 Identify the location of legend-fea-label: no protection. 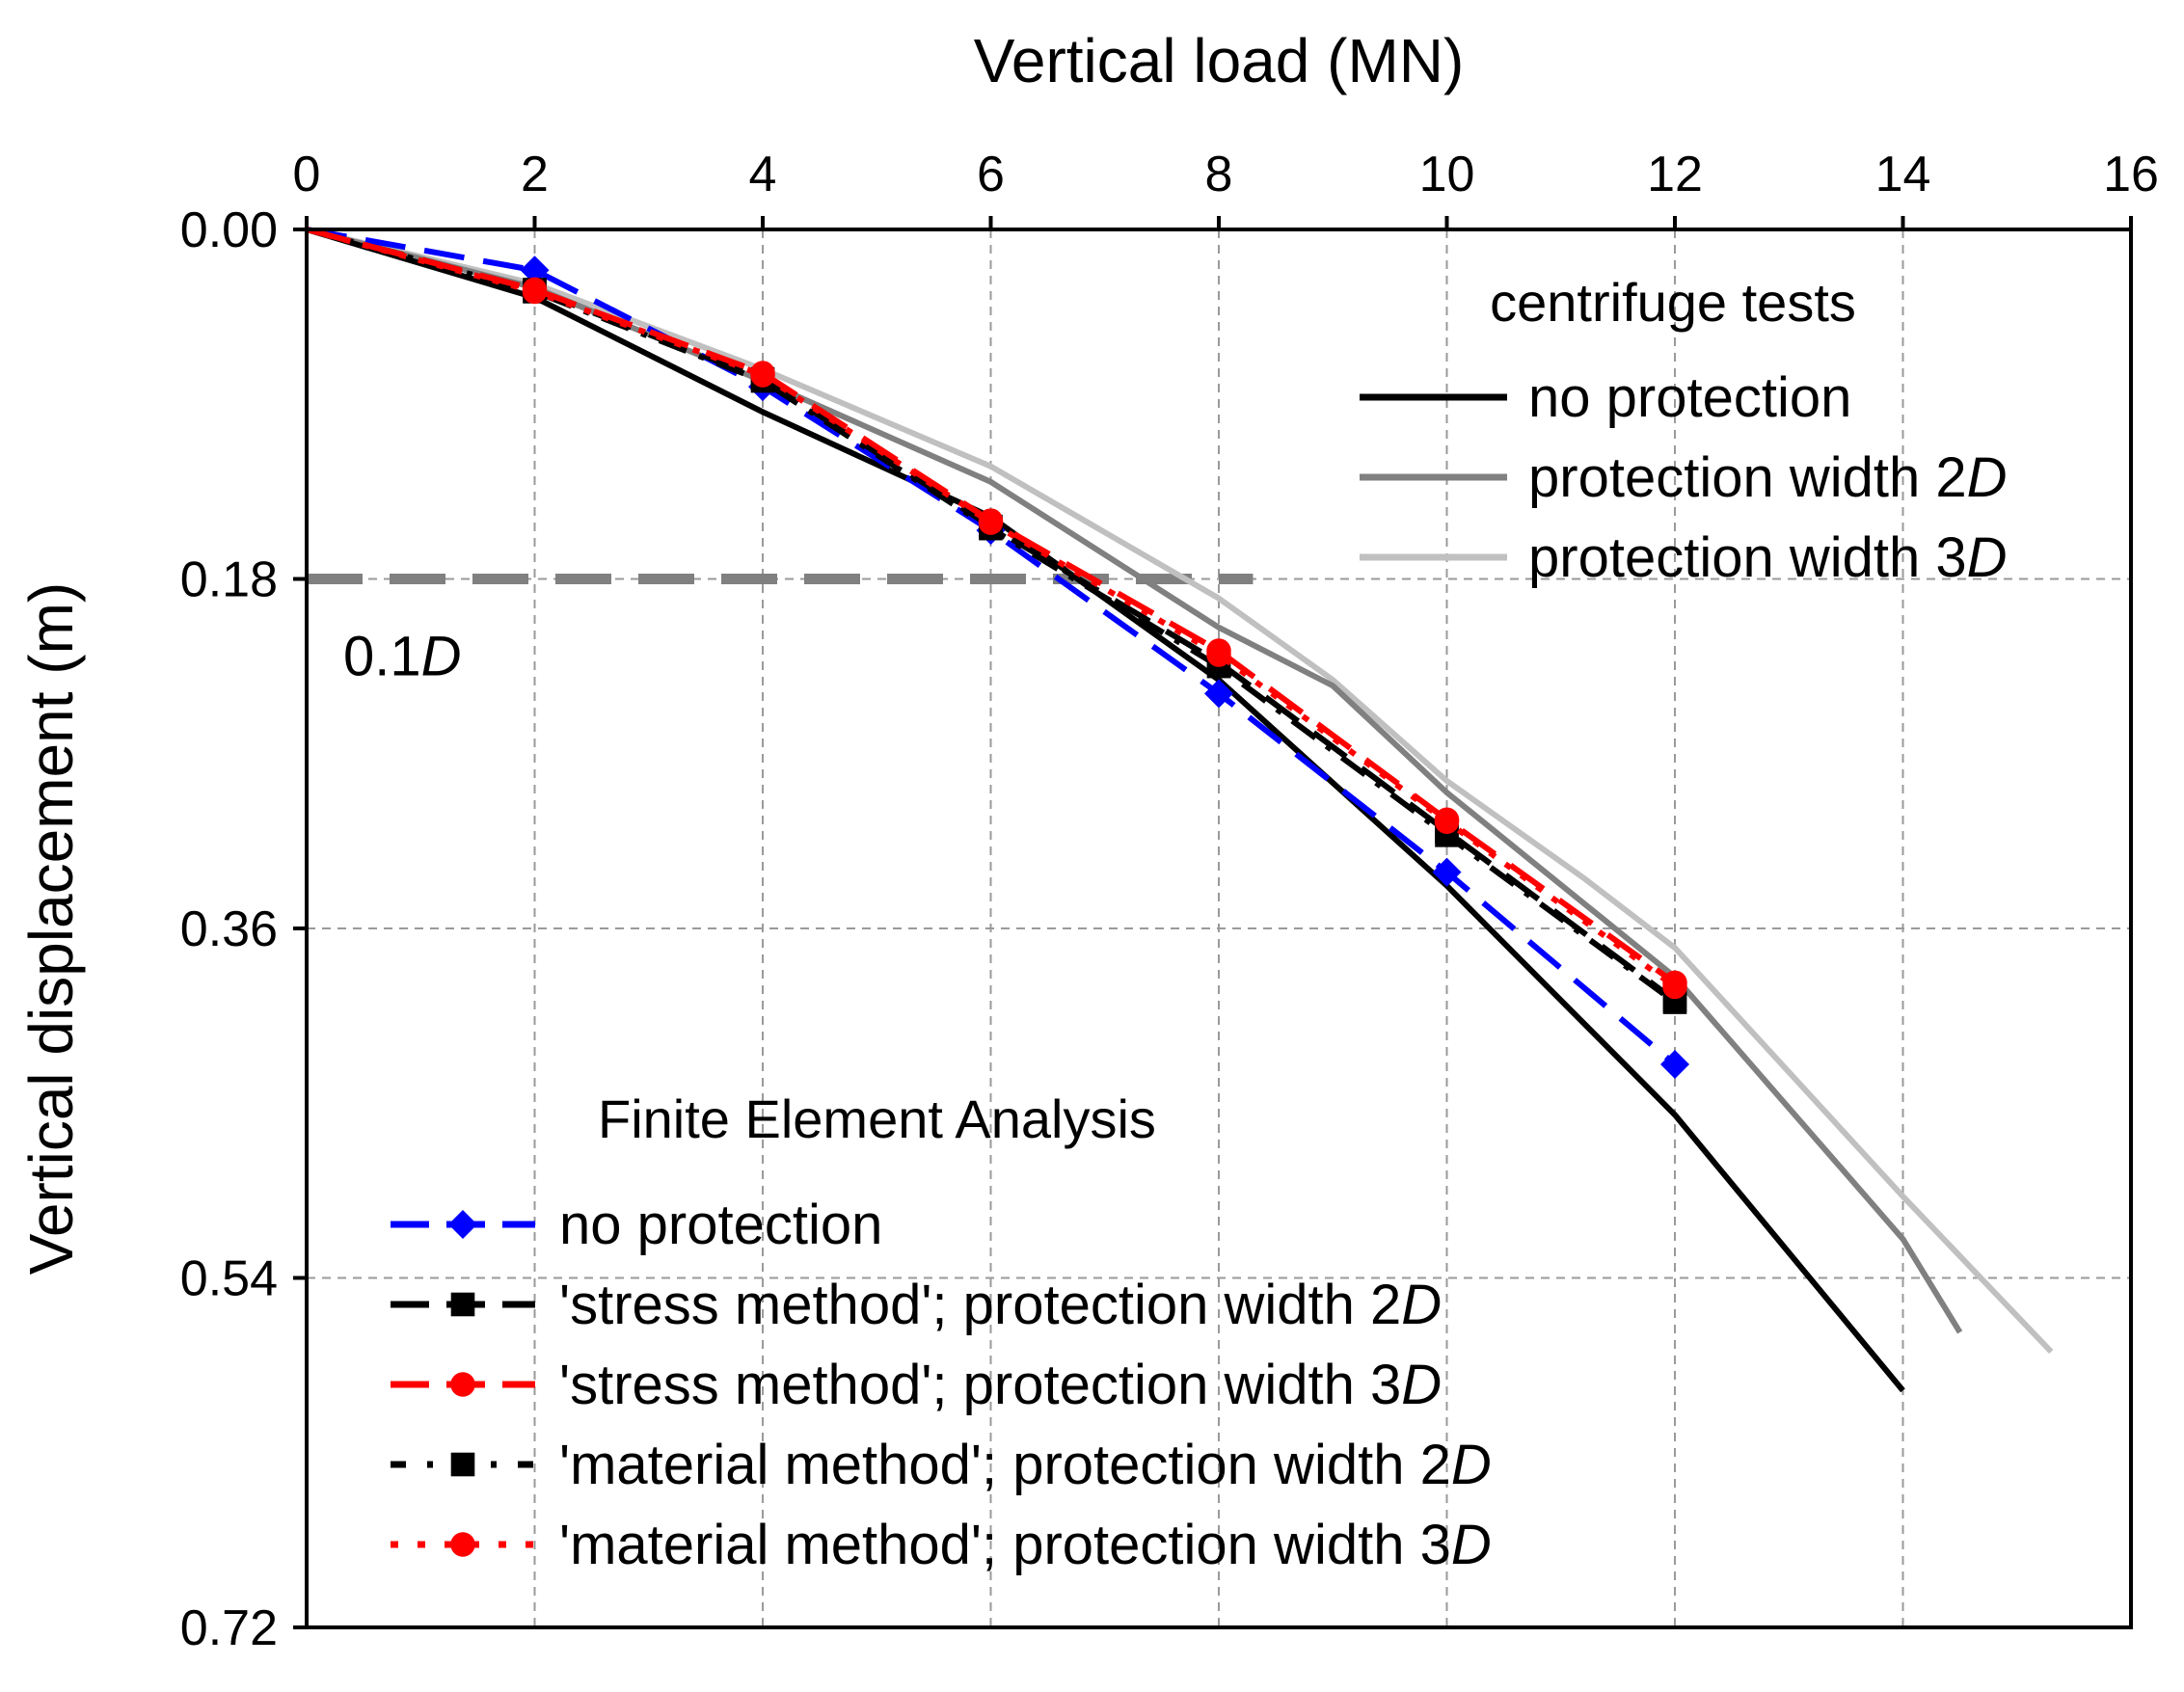
(720, 1225).